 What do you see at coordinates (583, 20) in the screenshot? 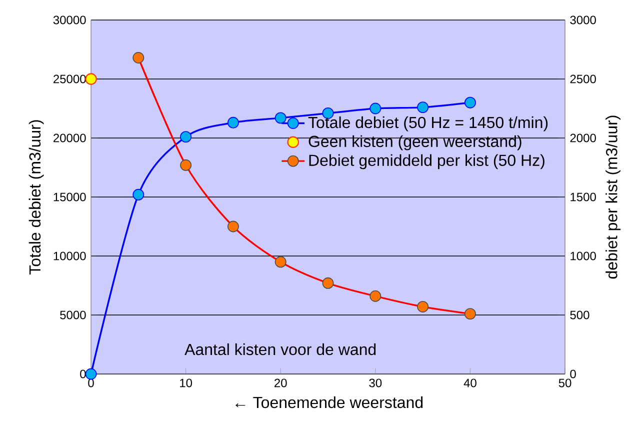
I see `y2-tick-label: 3000` at bounding box center [583, 20].